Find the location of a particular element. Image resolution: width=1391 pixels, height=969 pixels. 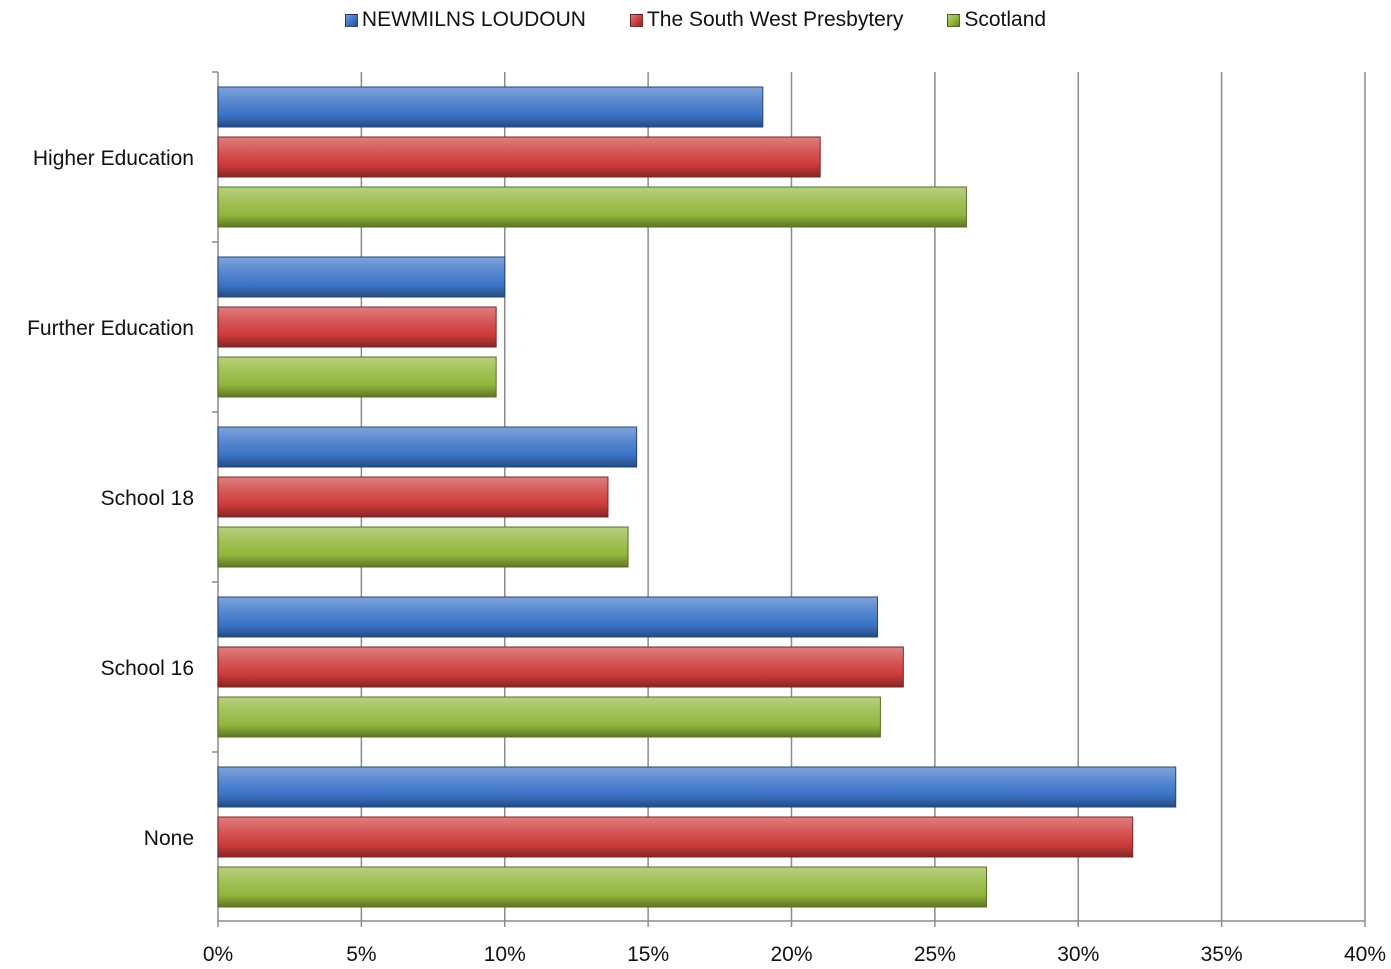

x-tick-label: 30% is located at coordinates (1078, 953).